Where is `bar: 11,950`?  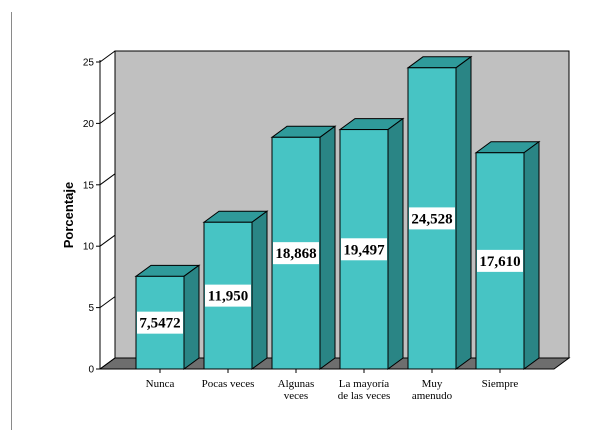
bar: 11,950 is located at coordinates (235, 290).